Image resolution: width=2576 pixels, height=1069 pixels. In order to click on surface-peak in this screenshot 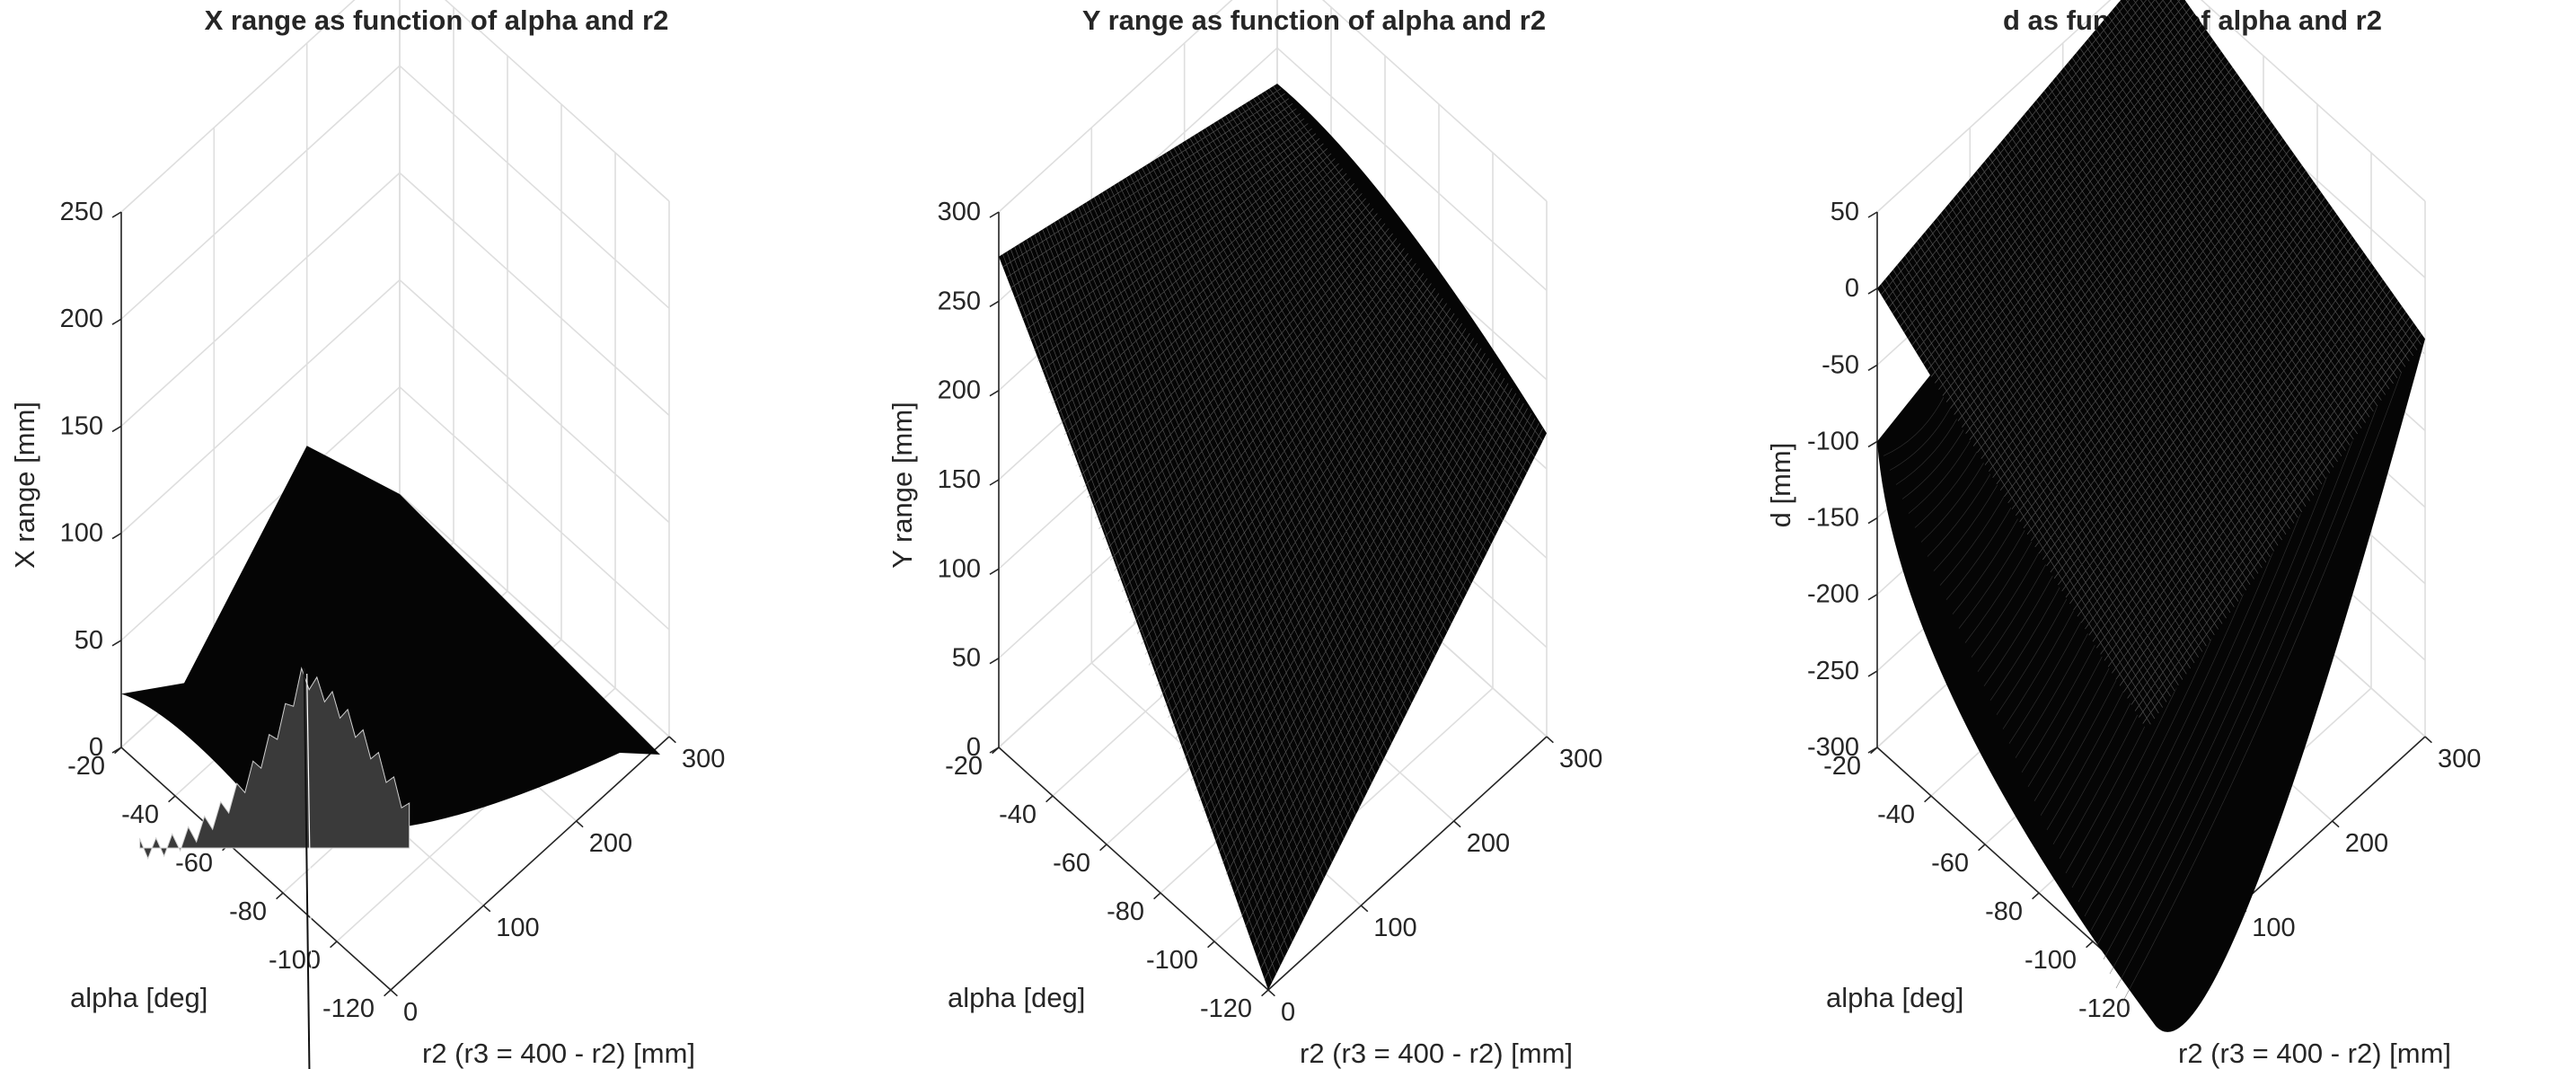, I will do `click(274, 764)`.